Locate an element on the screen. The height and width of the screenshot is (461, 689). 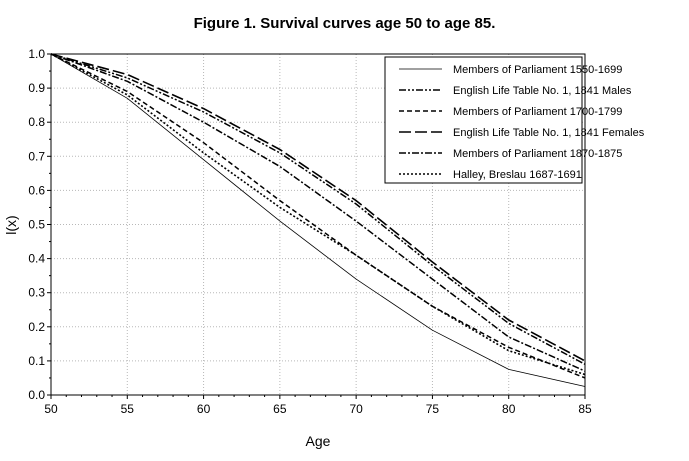
y-tick-label: 0.6 is located at coordinates (36, 190).